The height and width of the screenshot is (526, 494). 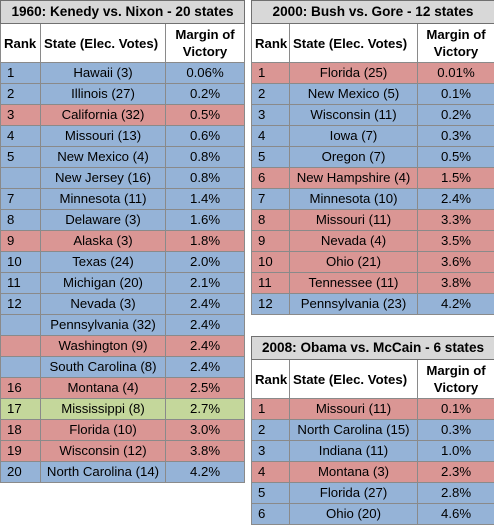 What do you see at coordinates (455, 157) in the screenshot?
I see `margin-cell: 0.5%` at bounding box center [455, 157].